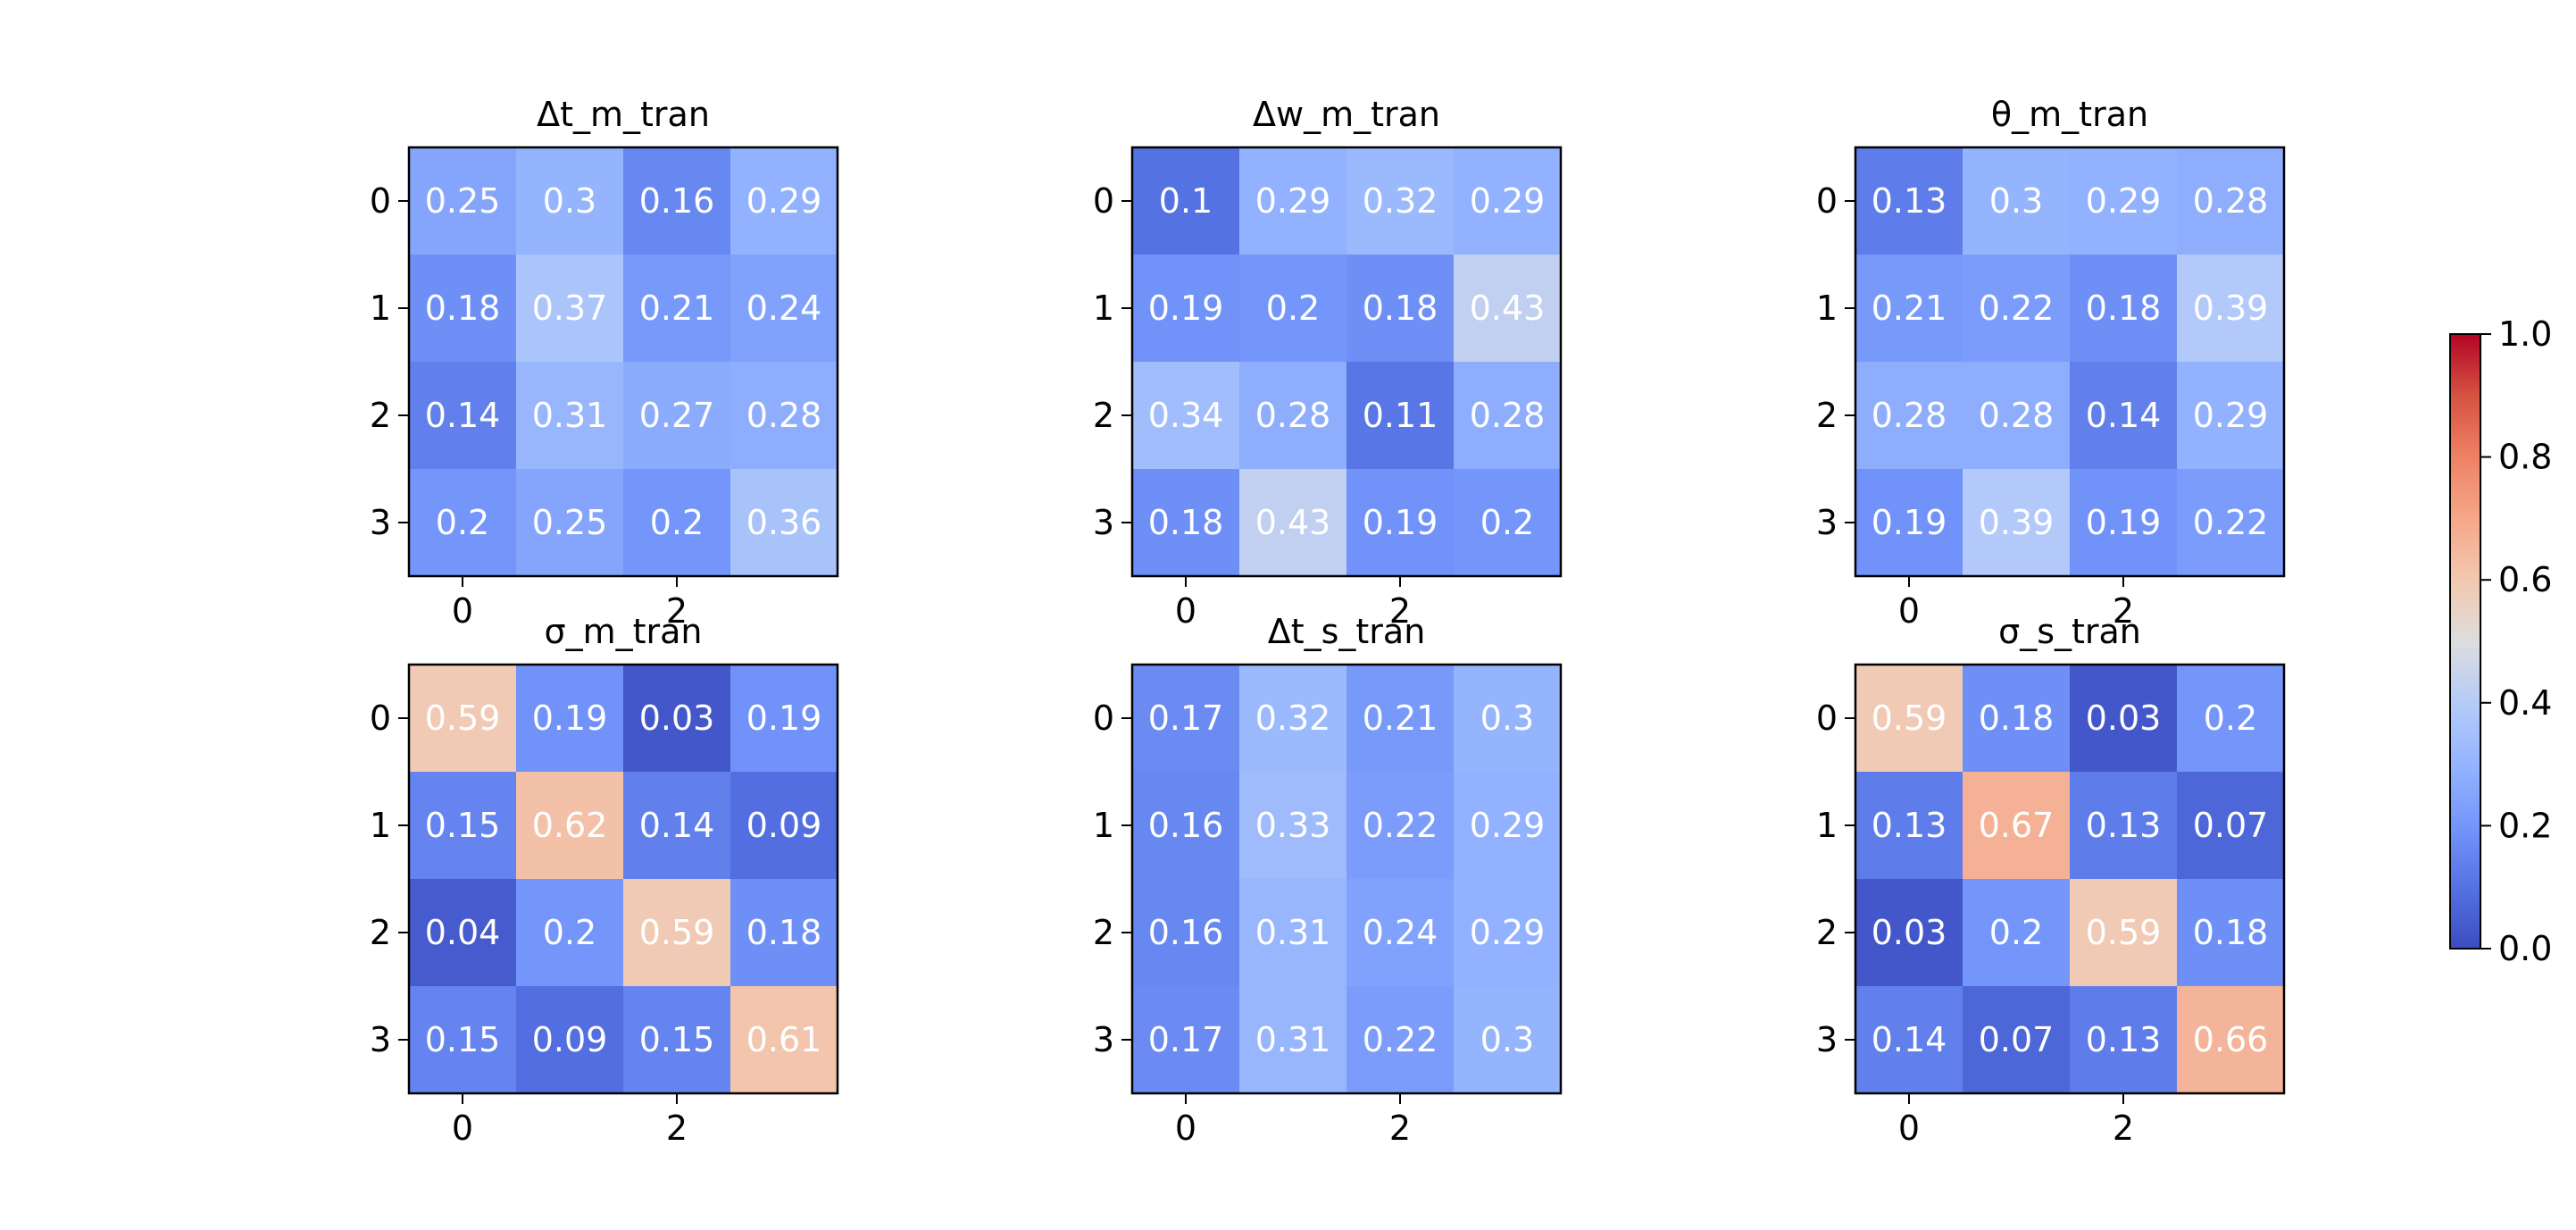  I want to click on cell-value-label: 0.43, so click(1508, 308).